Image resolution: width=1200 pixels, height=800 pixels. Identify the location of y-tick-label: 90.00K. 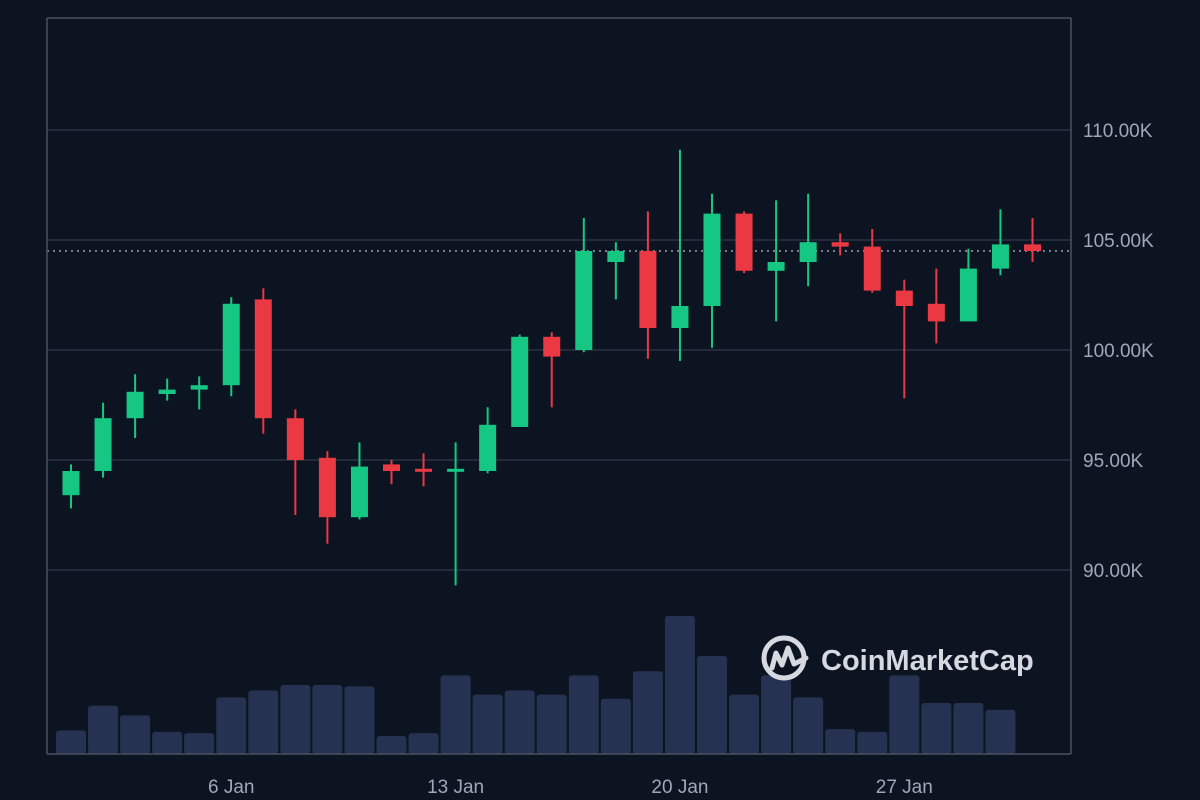
(1113, 571).